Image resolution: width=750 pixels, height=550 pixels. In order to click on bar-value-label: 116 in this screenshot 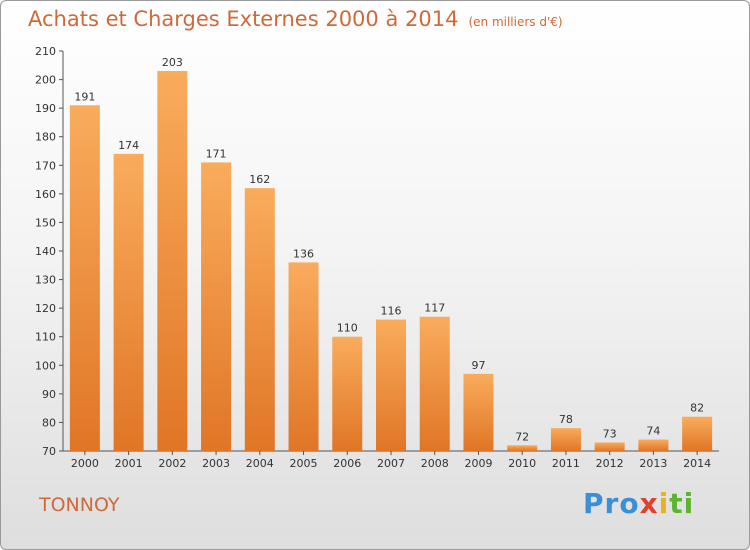, I will do `click(391, 311)`.